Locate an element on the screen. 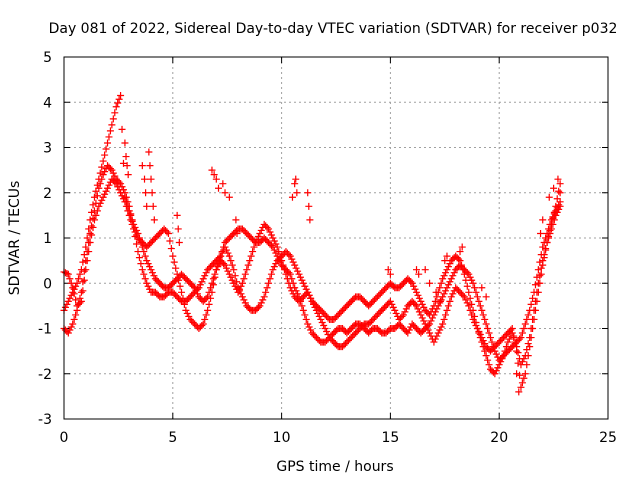 This screenshot has width=640, height=480. x-axis-label: GPS time / hours is located at coordinates (334, 467).